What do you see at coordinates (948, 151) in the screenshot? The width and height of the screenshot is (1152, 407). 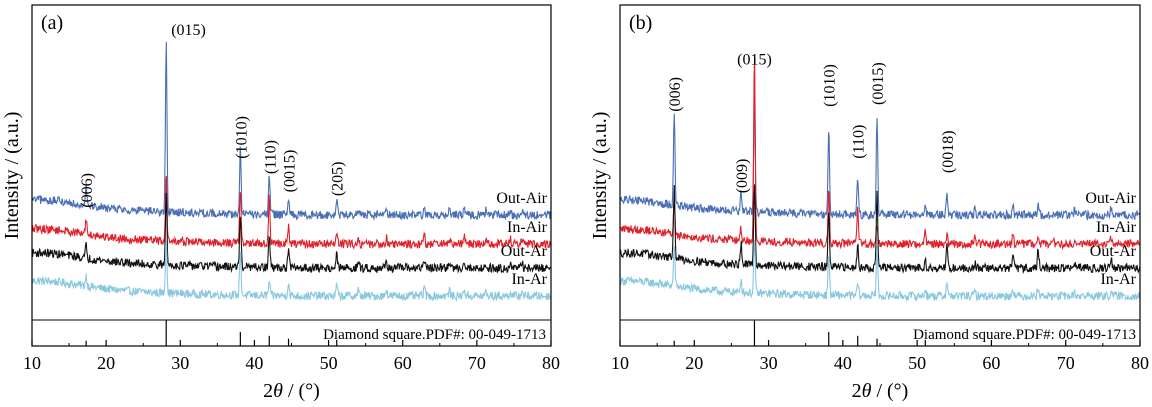 I see `peak-label: (0018)` at bounding box center [948, 151].